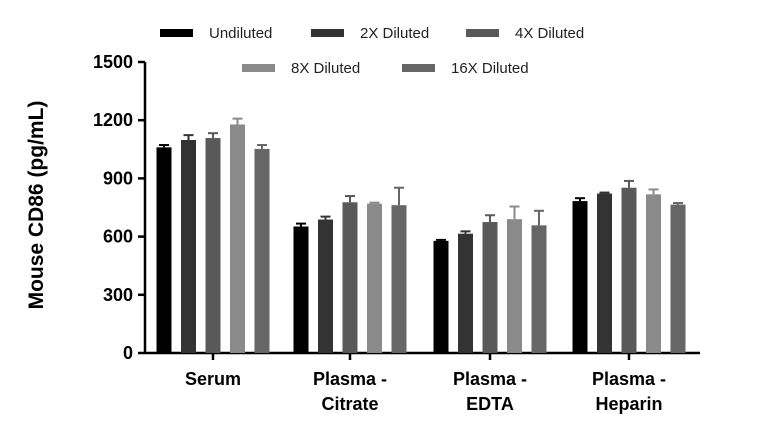  Describe the element at coordinates (118, 295) in the screenshot. I see `y-tick-label: 300` at that location.